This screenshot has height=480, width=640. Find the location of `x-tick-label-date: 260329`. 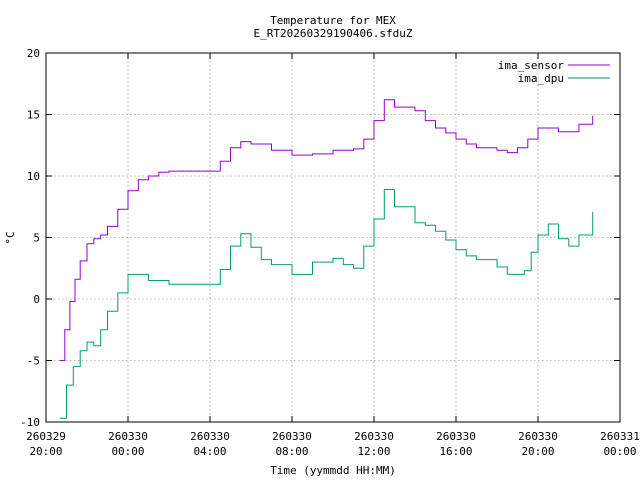

x-tick-label-date: 260329 is located at coordinates (46, 436).